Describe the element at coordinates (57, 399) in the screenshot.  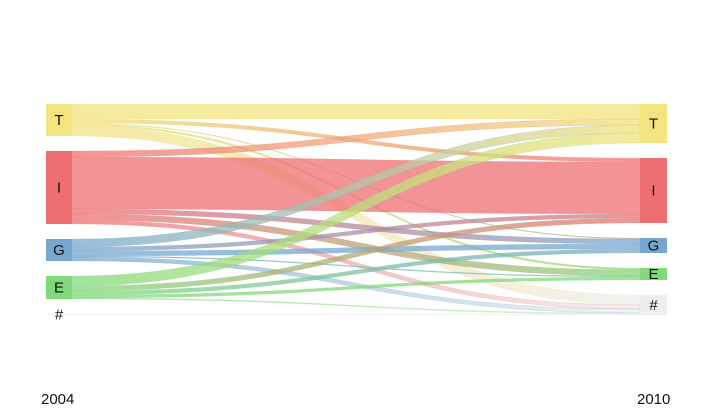
I see `axis-label-left: 2004` at that location.